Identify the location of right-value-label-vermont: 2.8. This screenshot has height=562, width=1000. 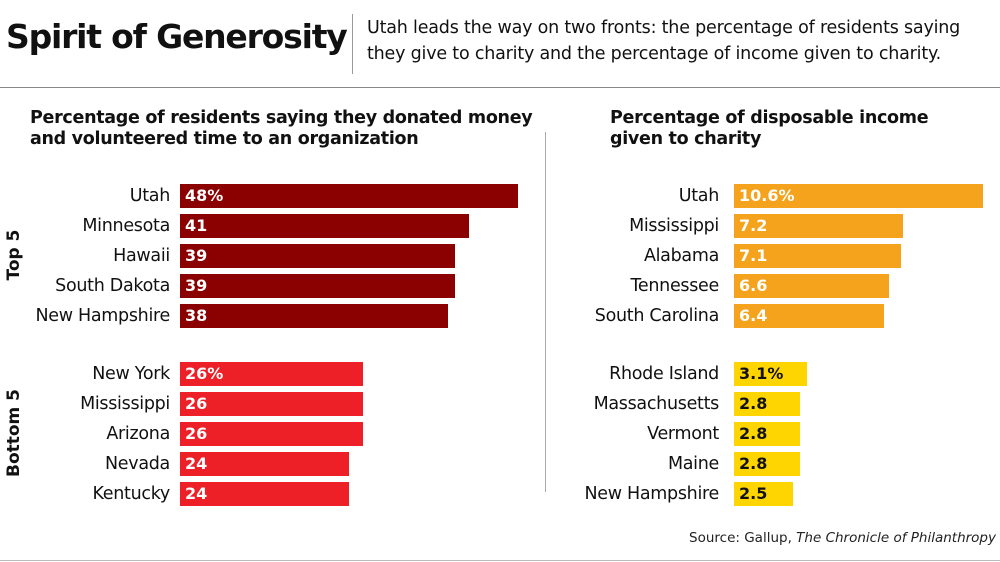
(753, 433).